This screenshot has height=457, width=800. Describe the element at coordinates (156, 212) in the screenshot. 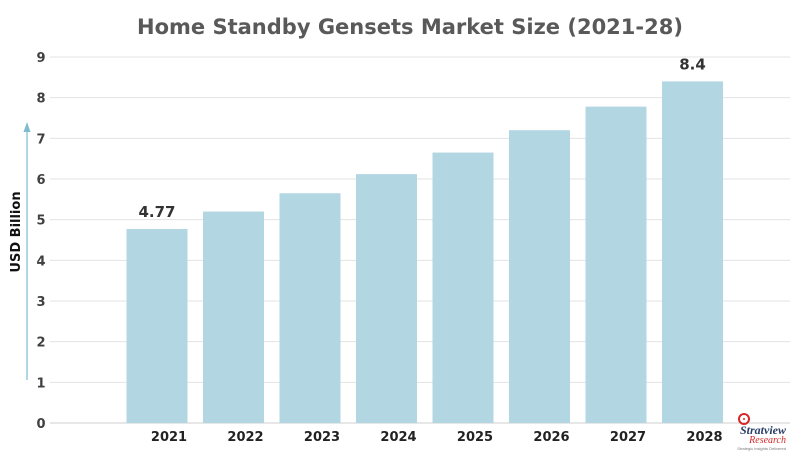

I see `data-label: 4.77` at that location.